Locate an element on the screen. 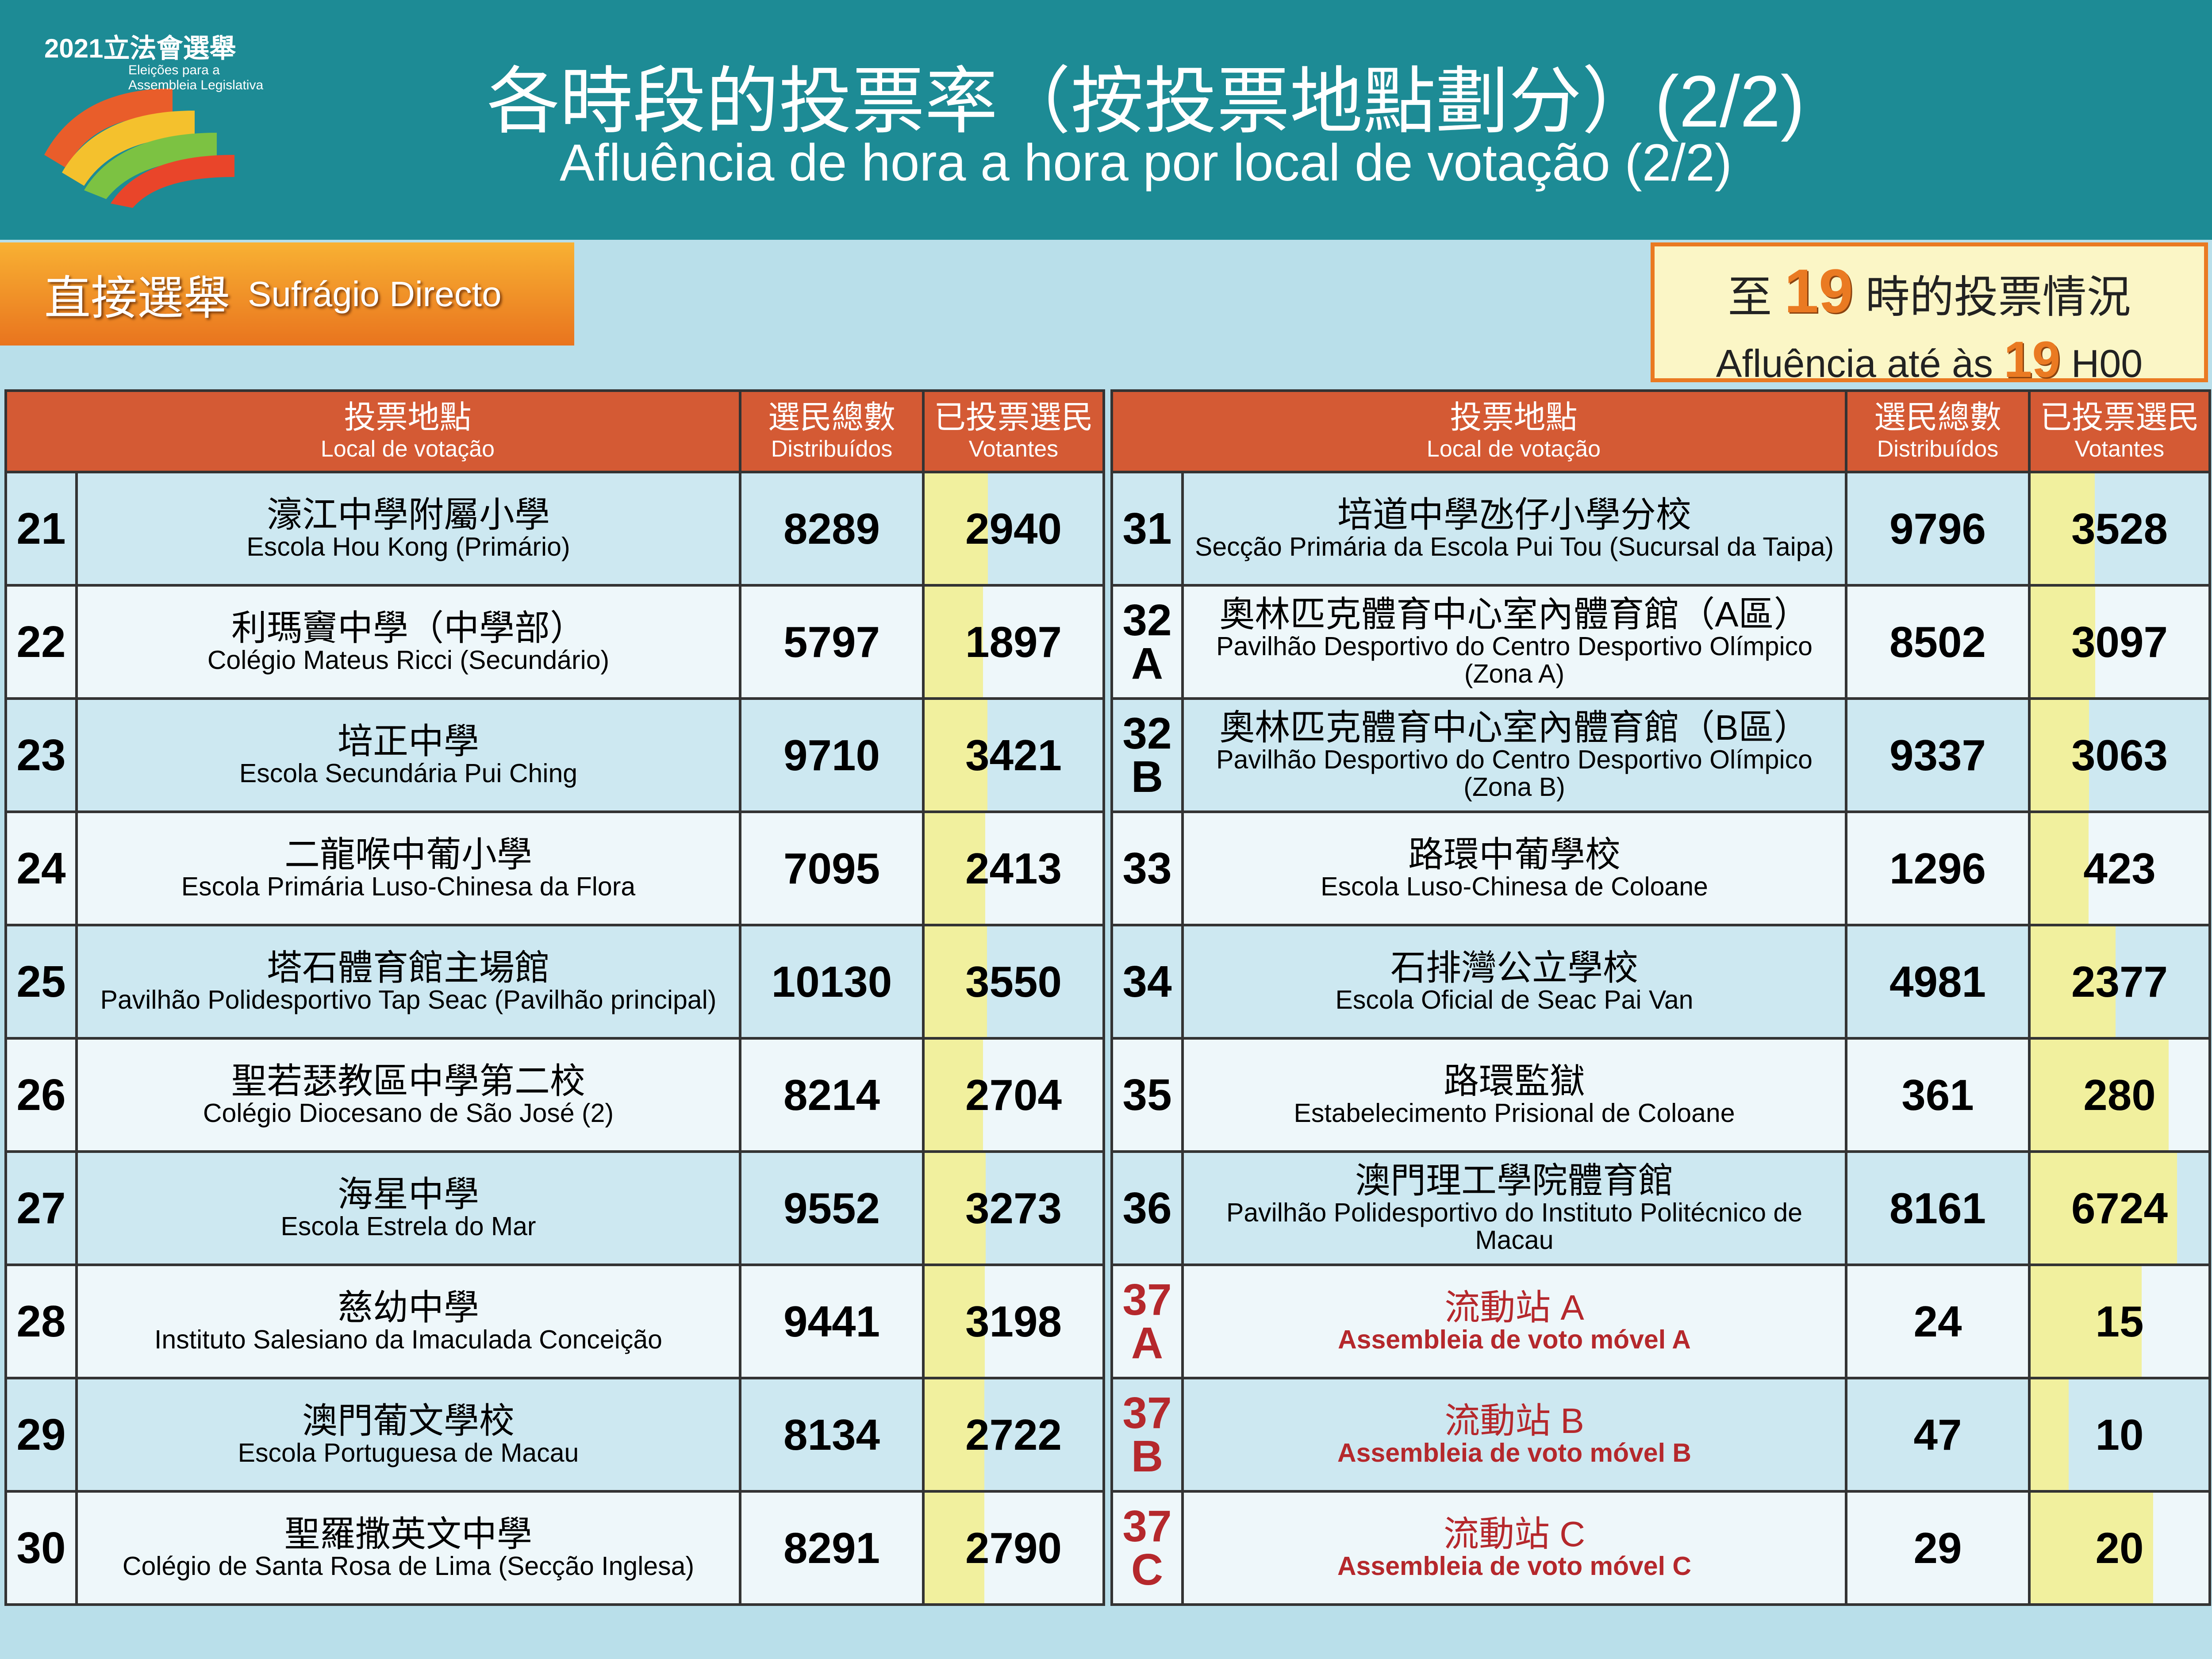 Image resolution: width=2212 pixels, height=1659 pixels. name-zh: 路環中葡學校 is located at coordinates (1515, 855).